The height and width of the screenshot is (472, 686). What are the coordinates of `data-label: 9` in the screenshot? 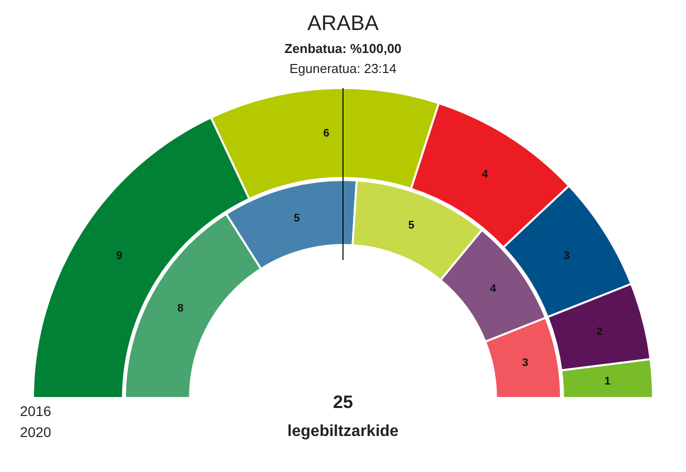 It's located at (119, 256).